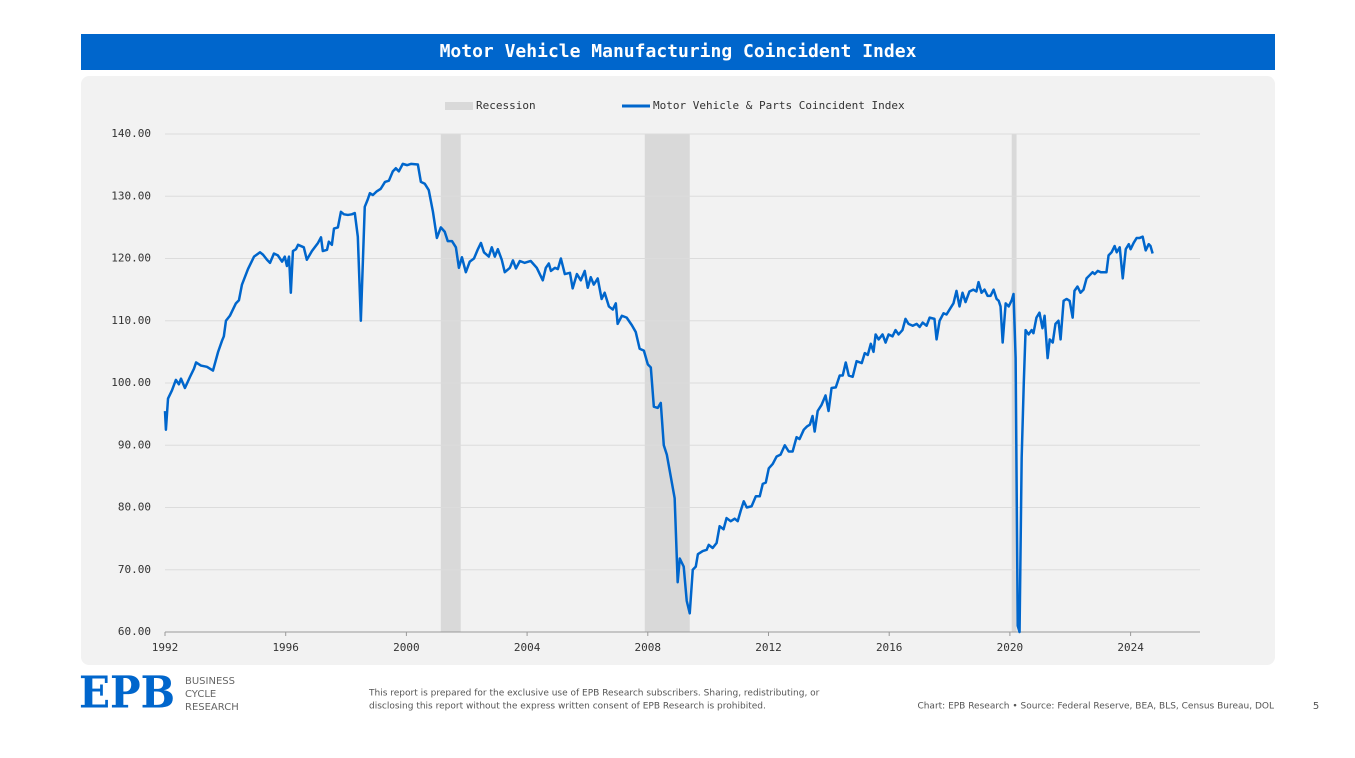 The image size is (1355, 758). Describe the element at coordinates (527, 647) in the screenshot. I see `x-tick-label: 2004` at that location.